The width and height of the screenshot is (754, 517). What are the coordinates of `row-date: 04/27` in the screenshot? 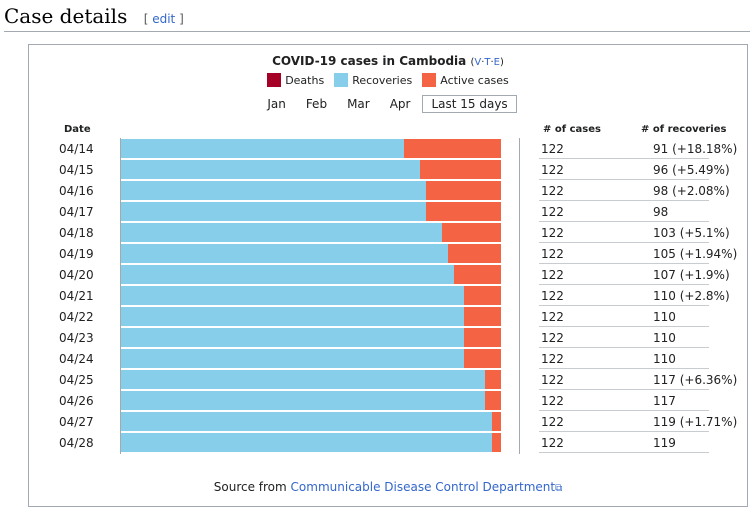 It's located at (76, 422).